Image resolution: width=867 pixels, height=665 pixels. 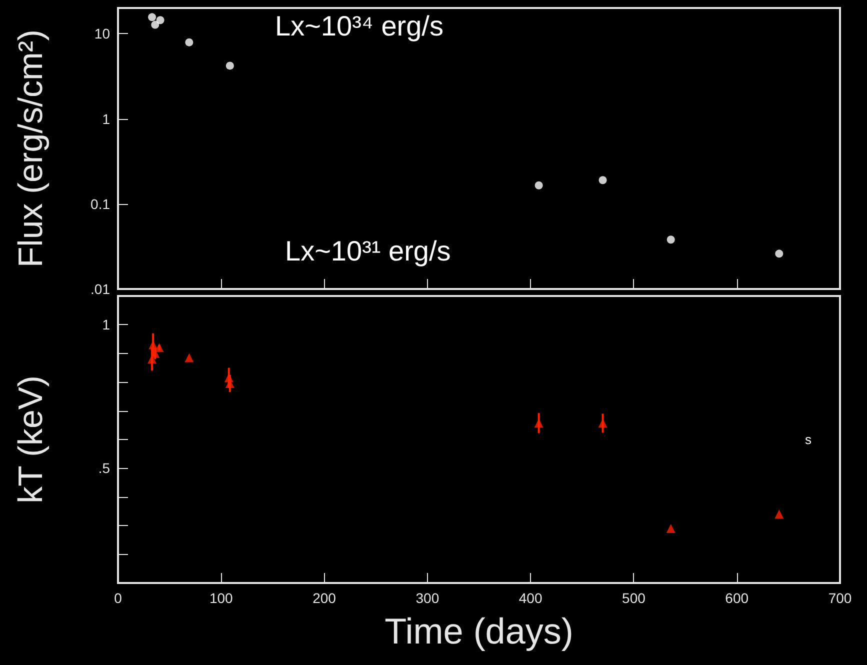 What do you see at coordinates (324, 598) in the screenshot?
I see `x-tick-label: 200` at bounding box center [324, 598].